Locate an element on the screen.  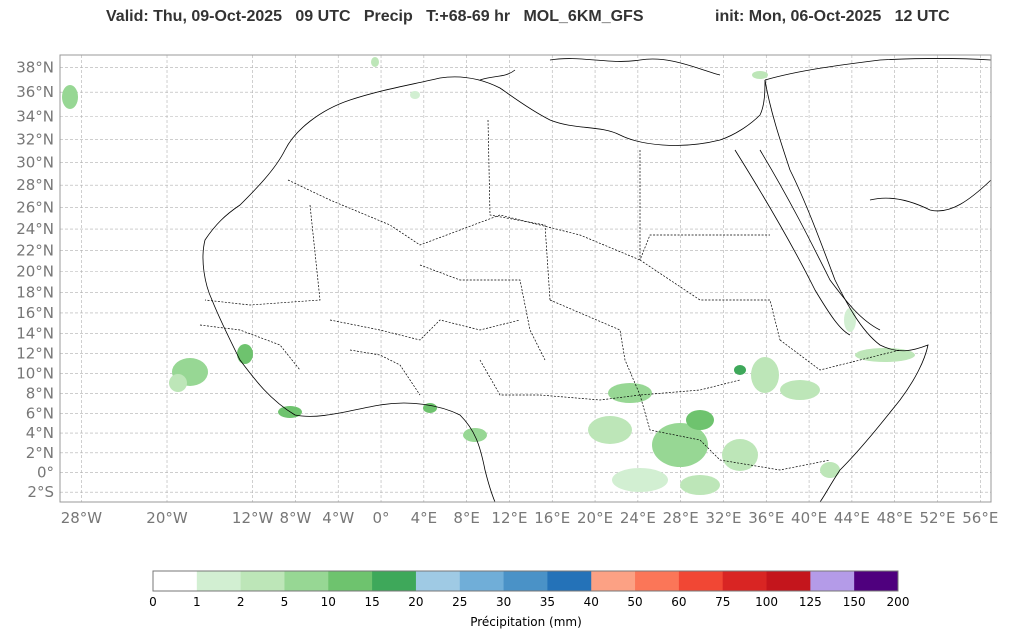
lon-tick-label: 8°W is located at coordinates (295, 518).